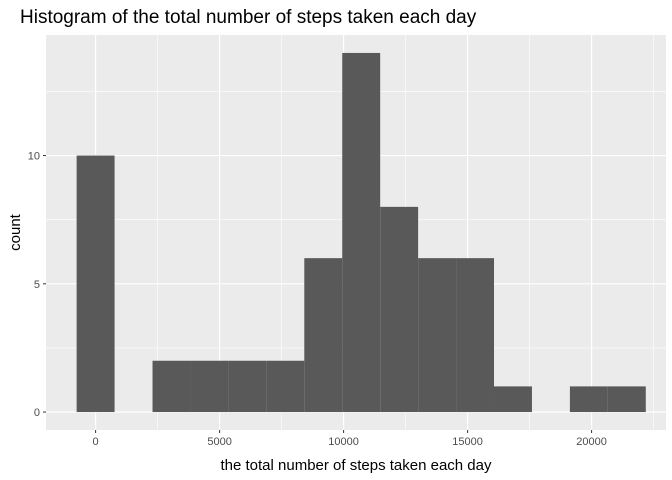 The height and width of the screenshot is (480, 672). I want to click on x-tick-label: 15000, so click(467, 442).